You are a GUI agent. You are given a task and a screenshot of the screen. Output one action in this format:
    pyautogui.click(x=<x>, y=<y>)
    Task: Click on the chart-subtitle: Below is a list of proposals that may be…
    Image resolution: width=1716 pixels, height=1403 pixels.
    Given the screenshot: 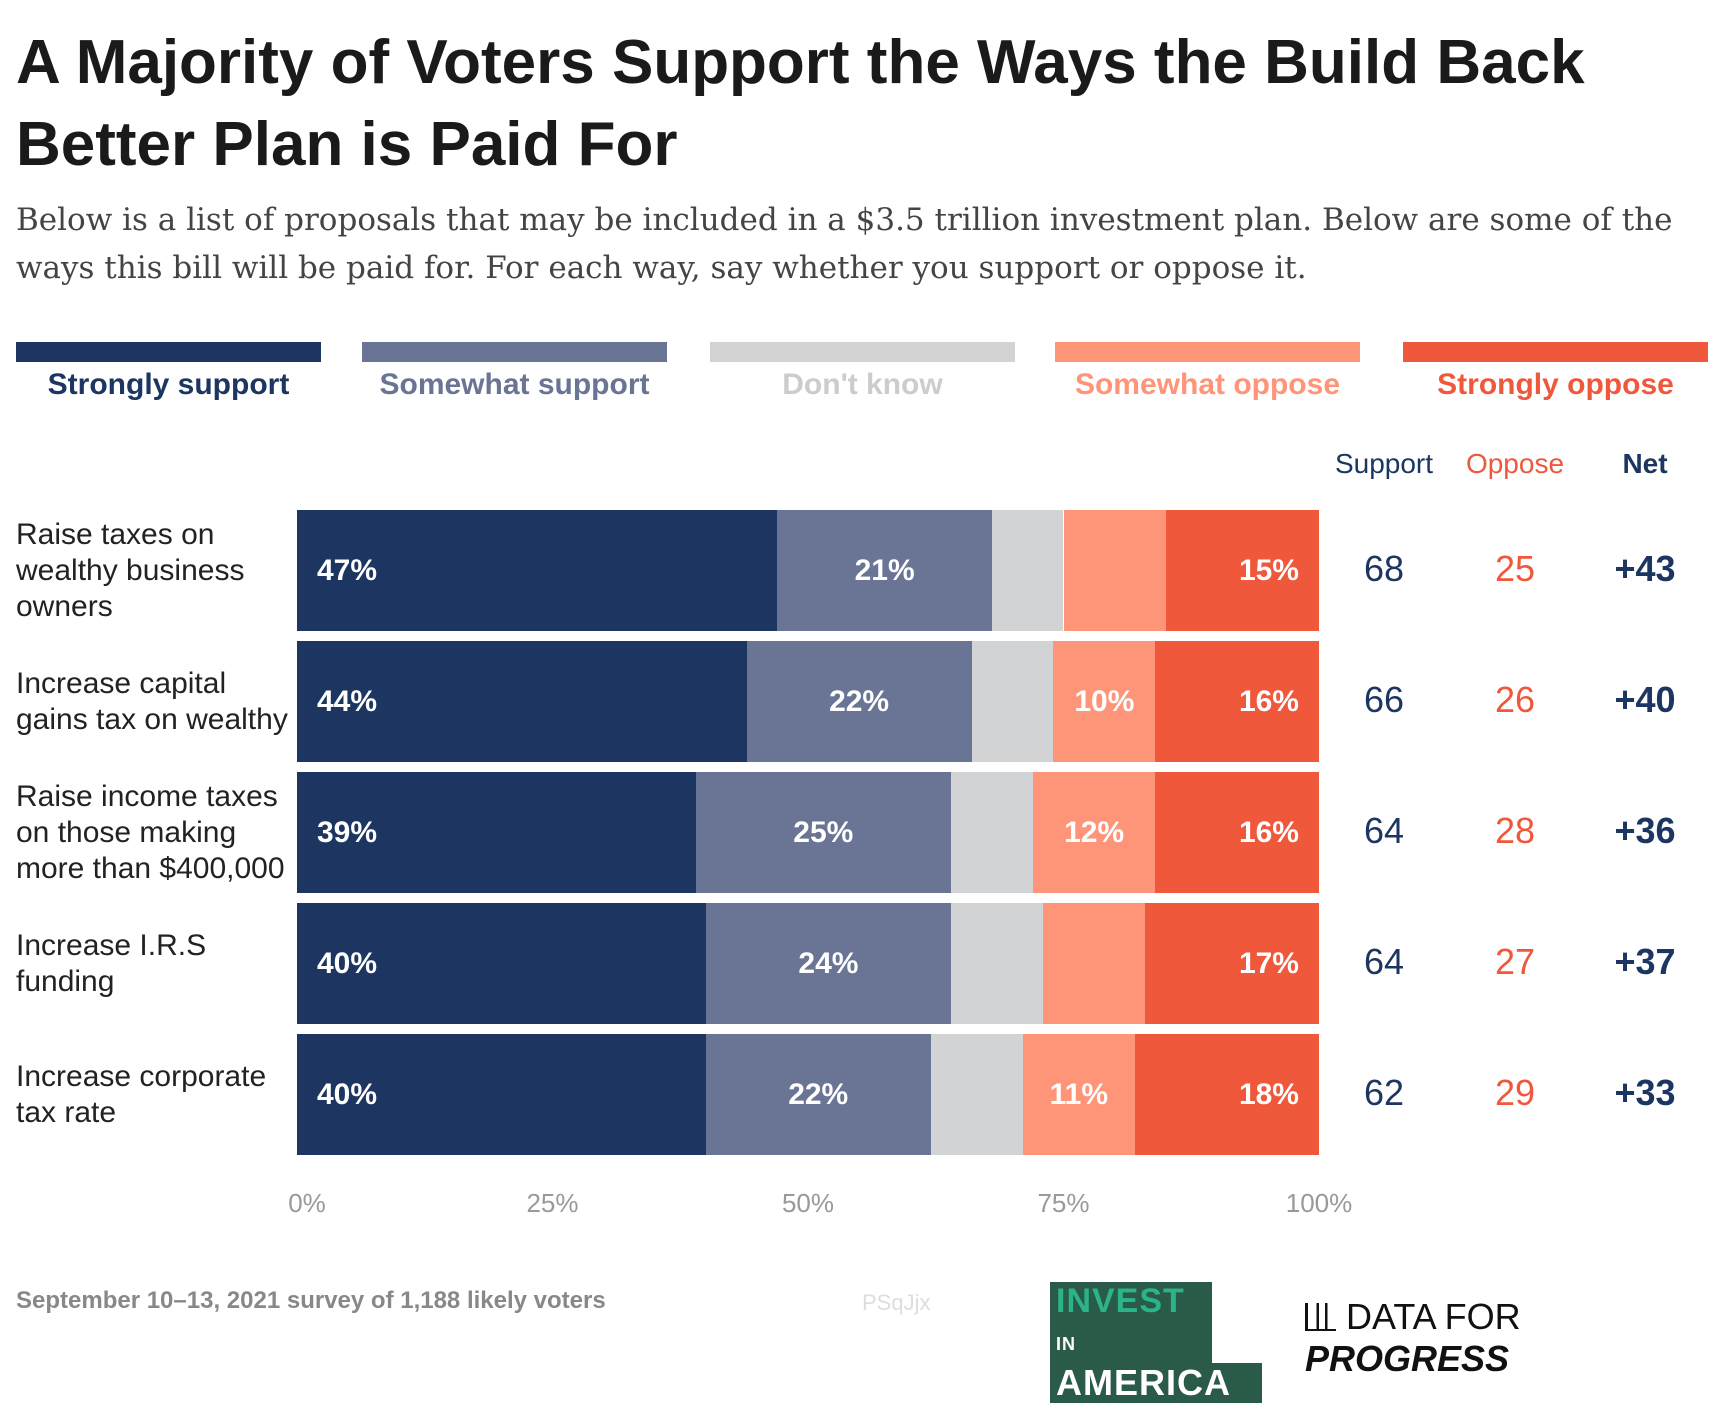 What is the action you would take?
    pyautogui.click(x=844, y=244)
    